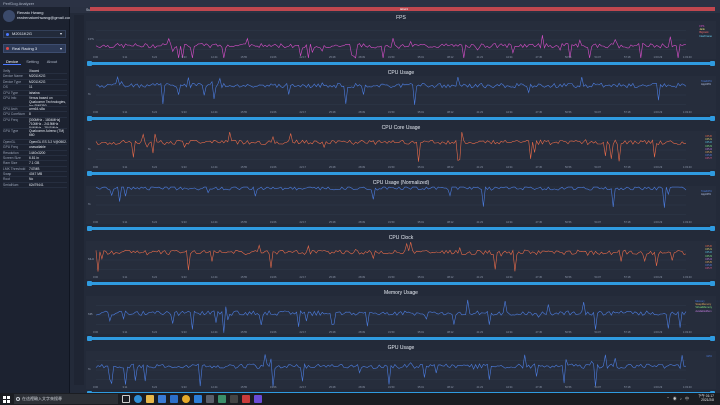 This screenshot has width=720, height=405. Describe the element at coordinates (598, 387) in the screenshot. I see `x-tick-label: 54:07` at that location.